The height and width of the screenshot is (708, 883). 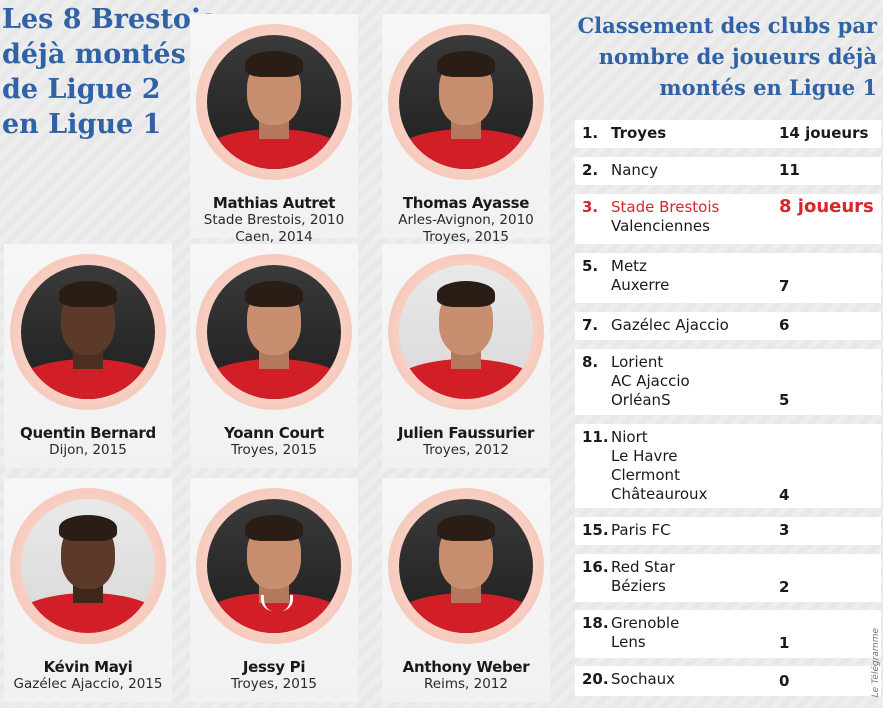 I want to click on ranking-title-line: Classement des clubs par, so click(x=727, y=25).